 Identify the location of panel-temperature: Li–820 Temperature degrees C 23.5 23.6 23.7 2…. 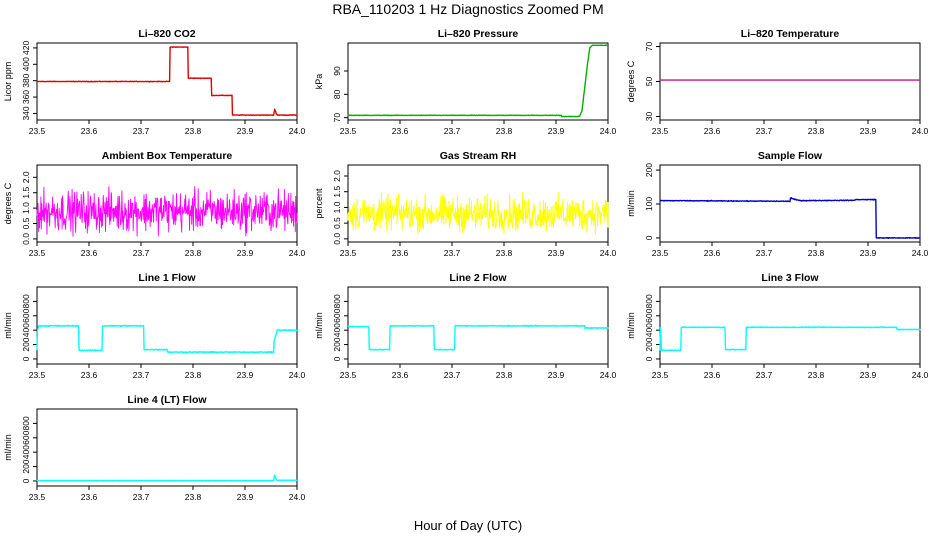
(777, 82).